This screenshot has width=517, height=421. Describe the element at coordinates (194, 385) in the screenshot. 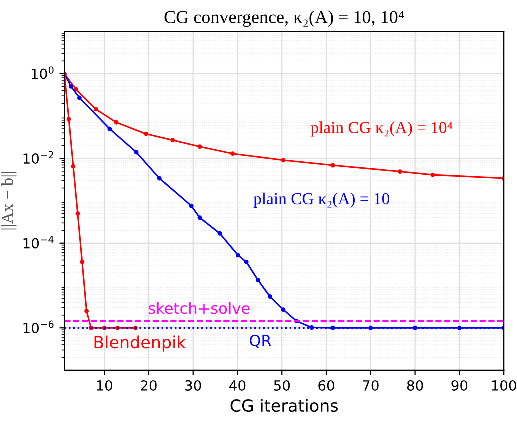

I see `x-tick-label: 30` at that location.